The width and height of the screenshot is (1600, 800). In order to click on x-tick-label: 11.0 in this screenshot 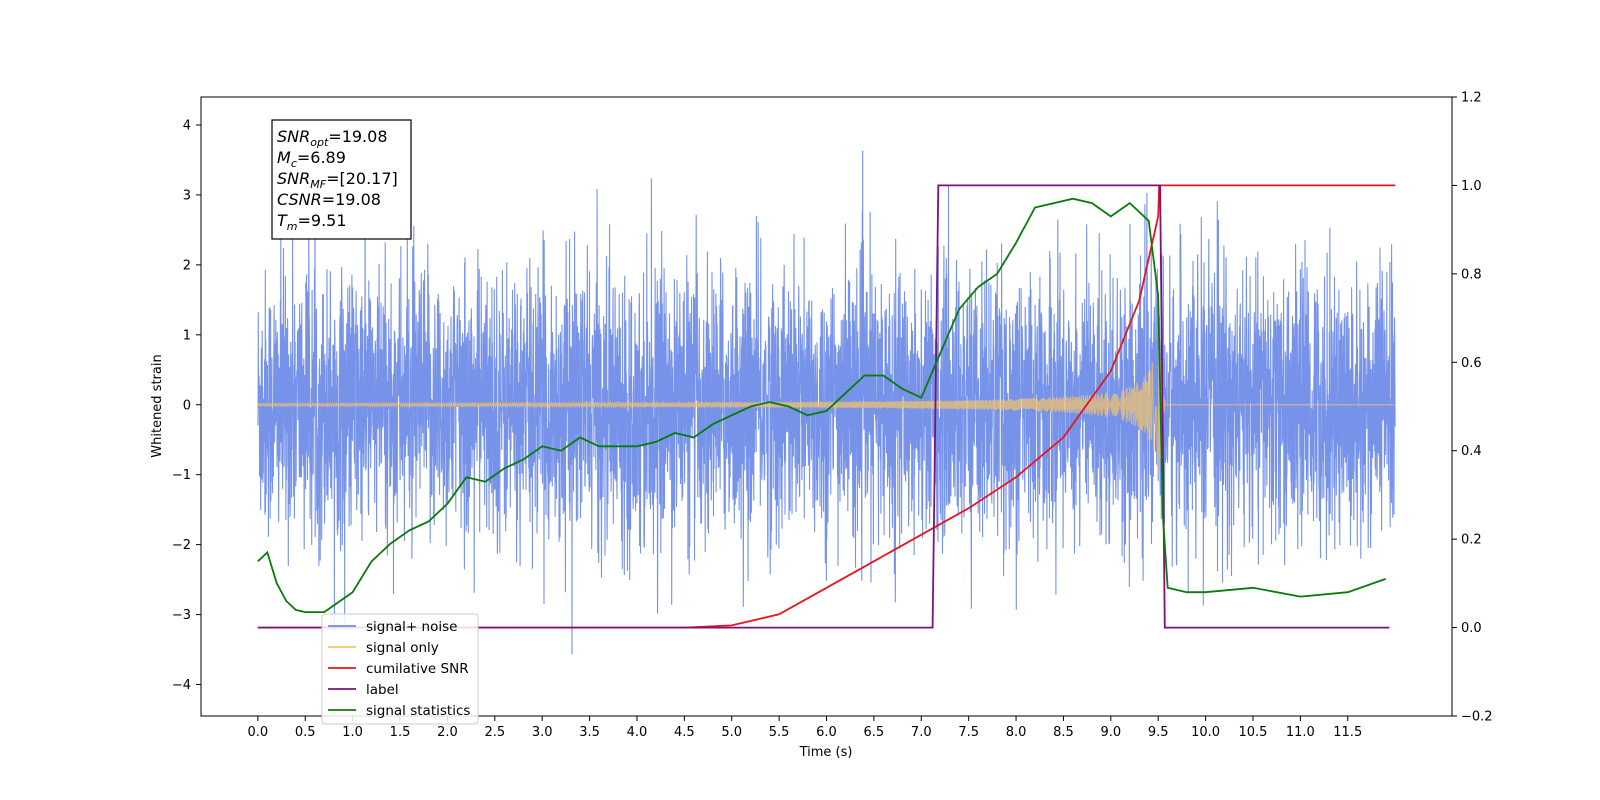, I will do `click(1300, 732)`.